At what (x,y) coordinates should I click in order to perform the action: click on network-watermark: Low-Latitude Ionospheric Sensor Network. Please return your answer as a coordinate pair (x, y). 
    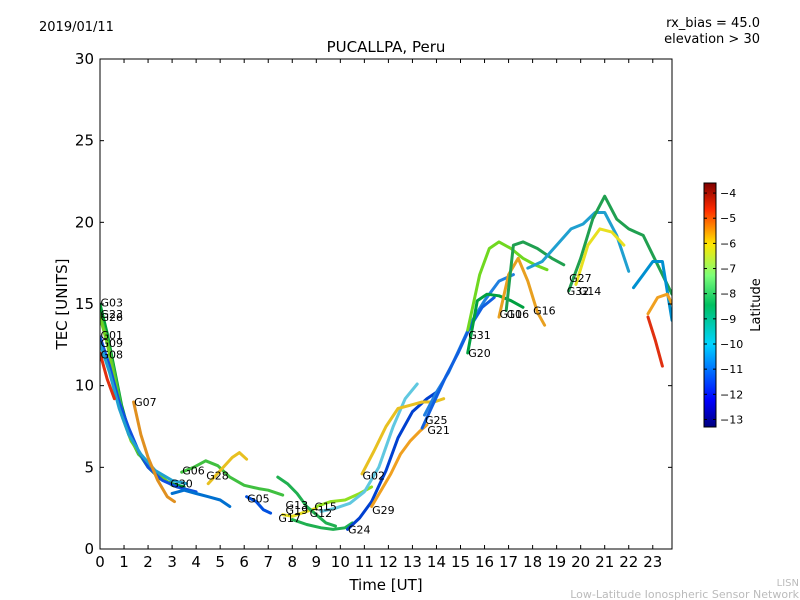
    Looking at the image, I should click on (684, 594).